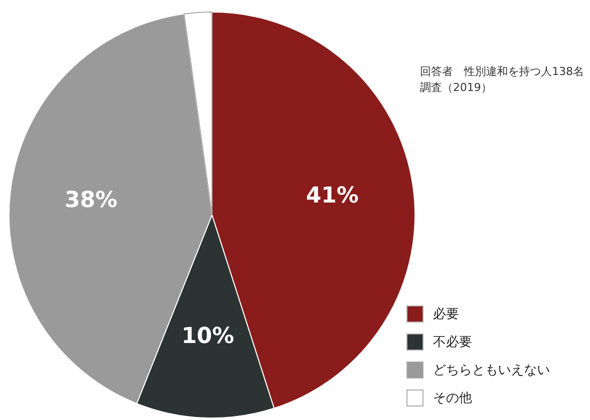  Describe the element at coordinates (207, 337) in the screenshot. I see `data-label: 10%` at that location.